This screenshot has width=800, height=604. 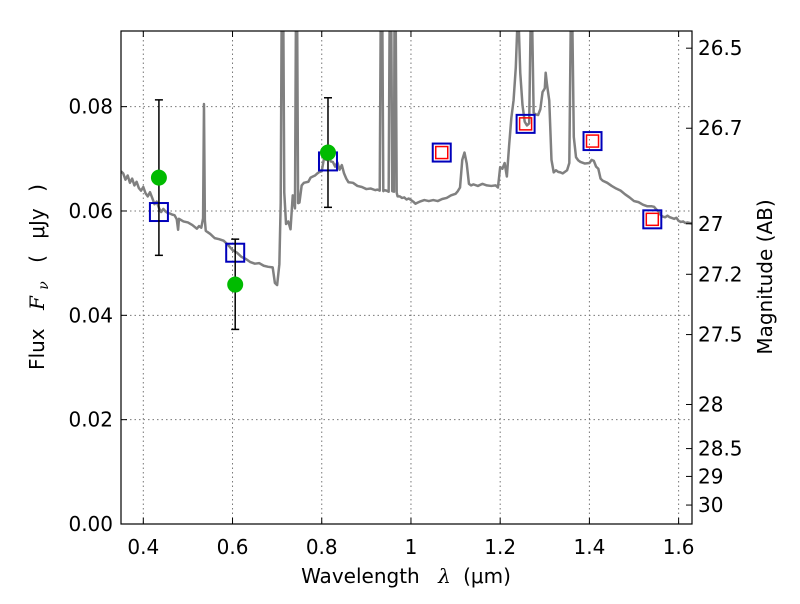 I want to click on x-axis-title: Wavelength λ (μm), so click(x=406, y=576).